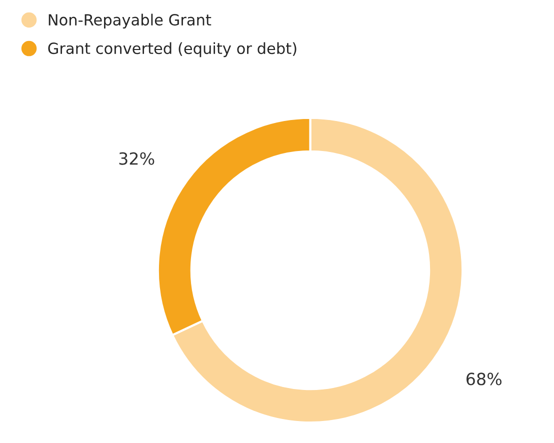  What do you see at coordinates (130, 21) in the screenshot?
I see `legend-label: Non-Repayable Grant` at bounding box center [130, 21].